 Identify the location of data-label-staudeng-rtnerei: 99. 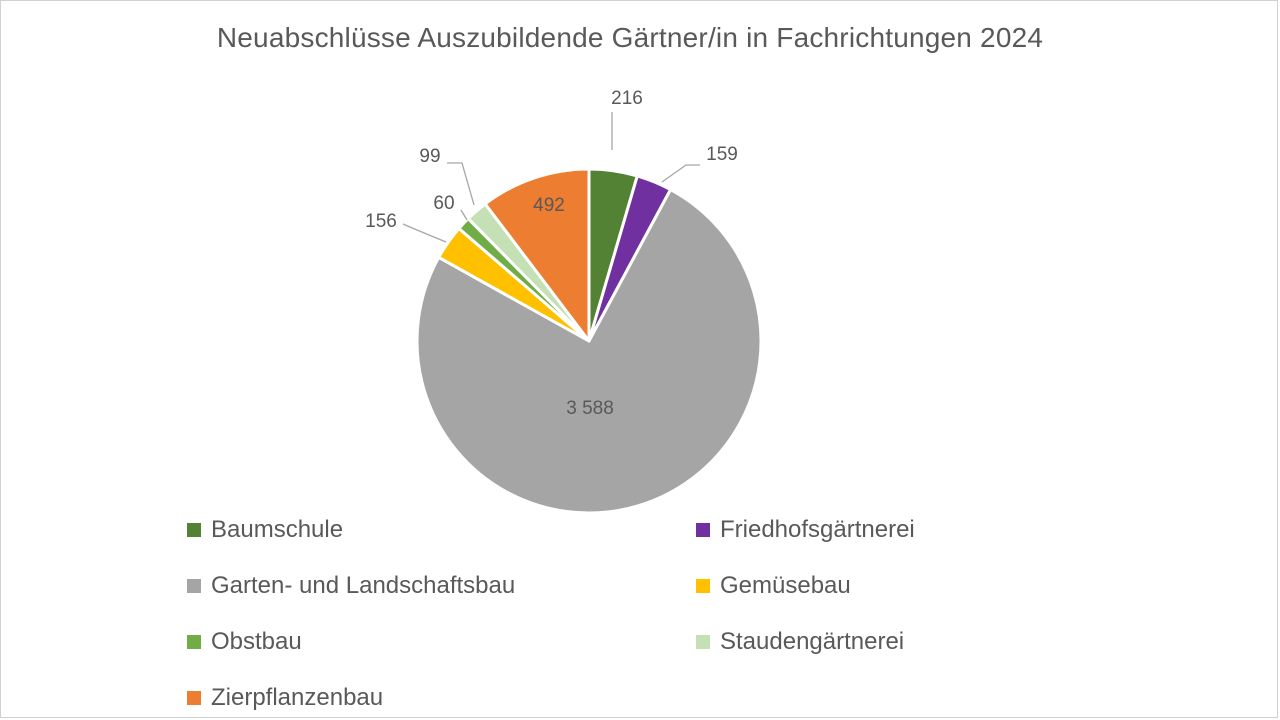
(429, 156).